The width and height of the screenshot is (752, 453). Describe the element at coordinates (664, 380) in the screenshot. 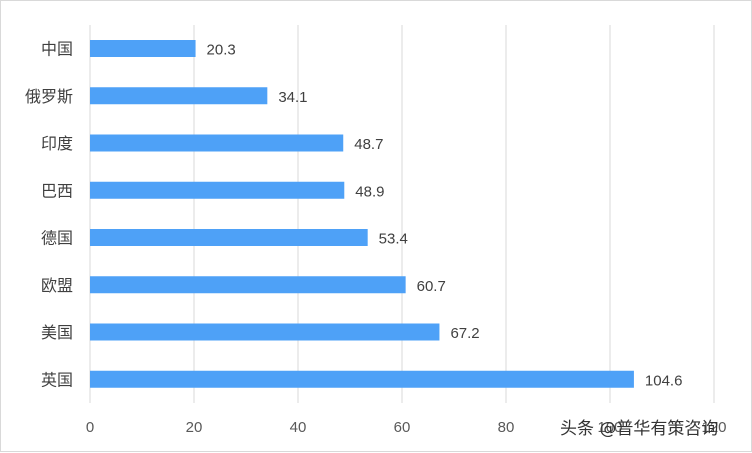

I see `data-label: 104.6` at that location.